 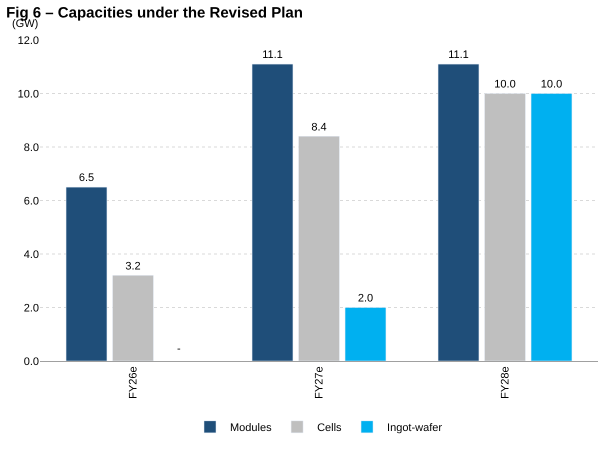 What do you see at coordinates (25, 24) in the screenshot?
I see `y-axis-title: (GW)` at bounding box center [25, 24].